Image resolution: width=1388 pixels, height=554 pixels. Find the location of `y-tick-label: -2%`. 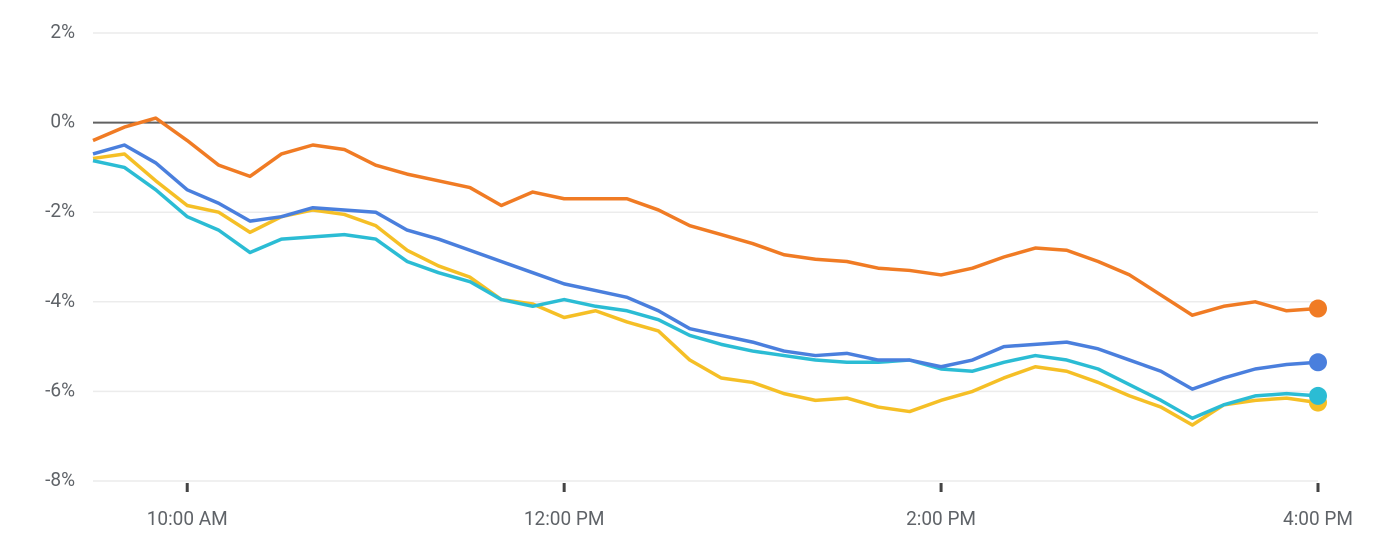

y-tick-label: -2% is located at coordinates (60, 210).